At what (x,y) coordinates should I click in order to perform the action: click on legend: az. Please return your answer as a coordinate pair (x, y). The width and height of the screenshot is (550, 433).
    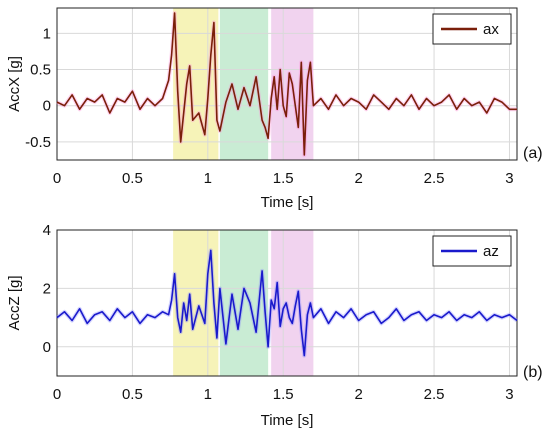
    Looking at the image, I should click on (472, 251).